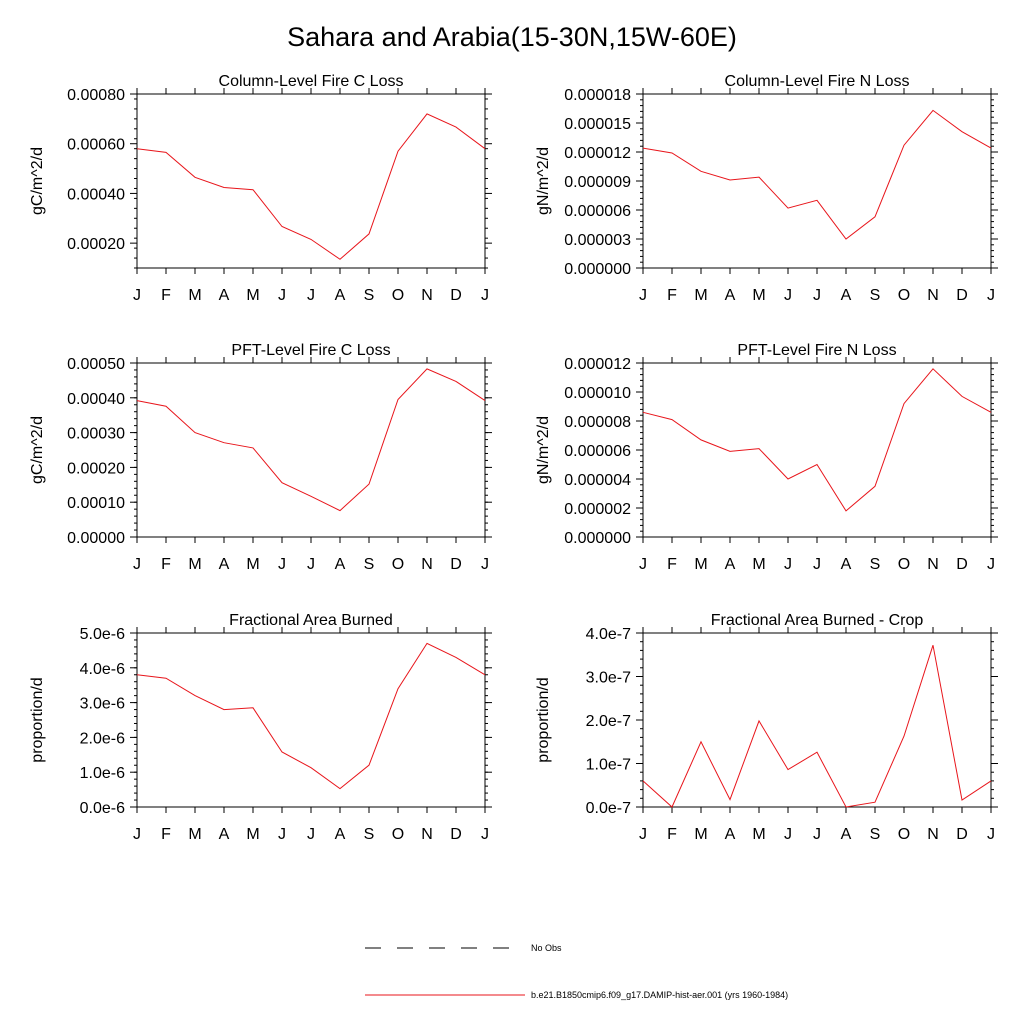  What do you see at coordinates (608, 808) in the screenshot?
I see `y-tick-label: 0.0e-7` at bounding box center [608, 808].